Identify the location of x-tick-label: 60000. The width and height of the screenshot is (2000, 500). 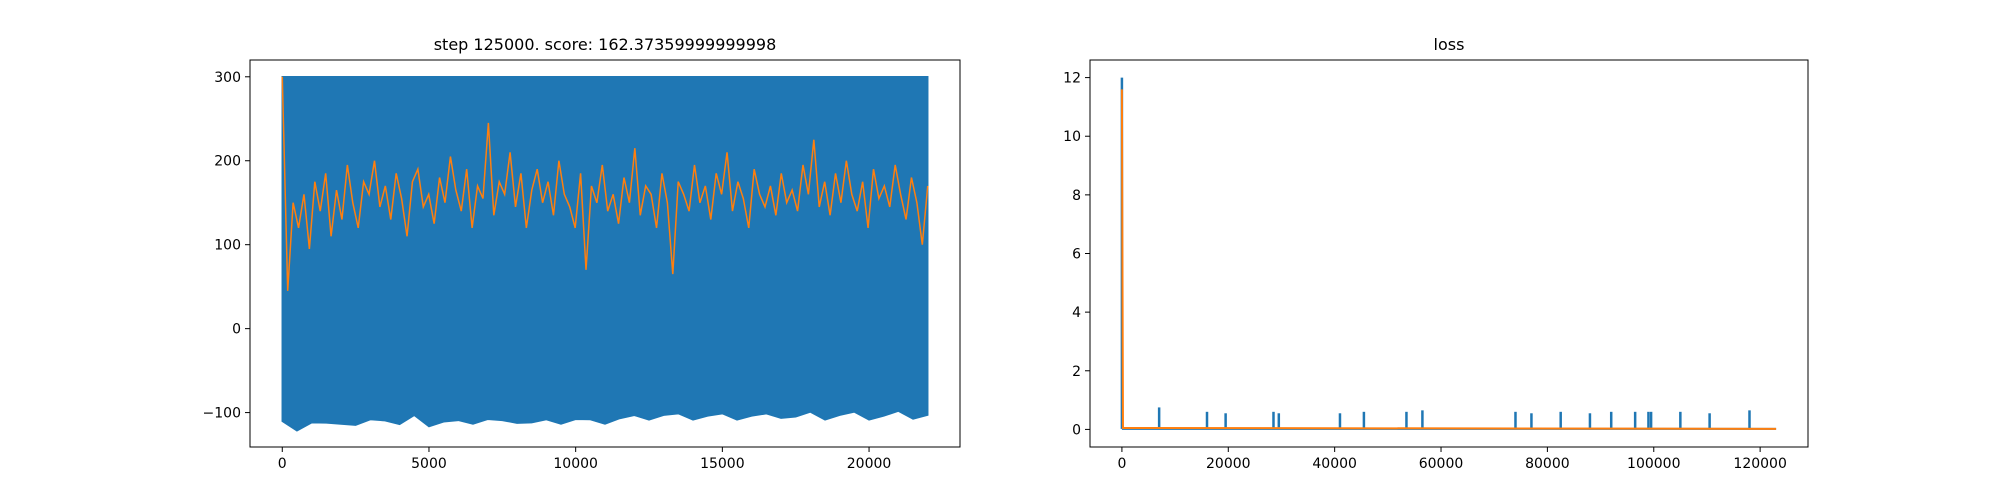
(1441, 464).